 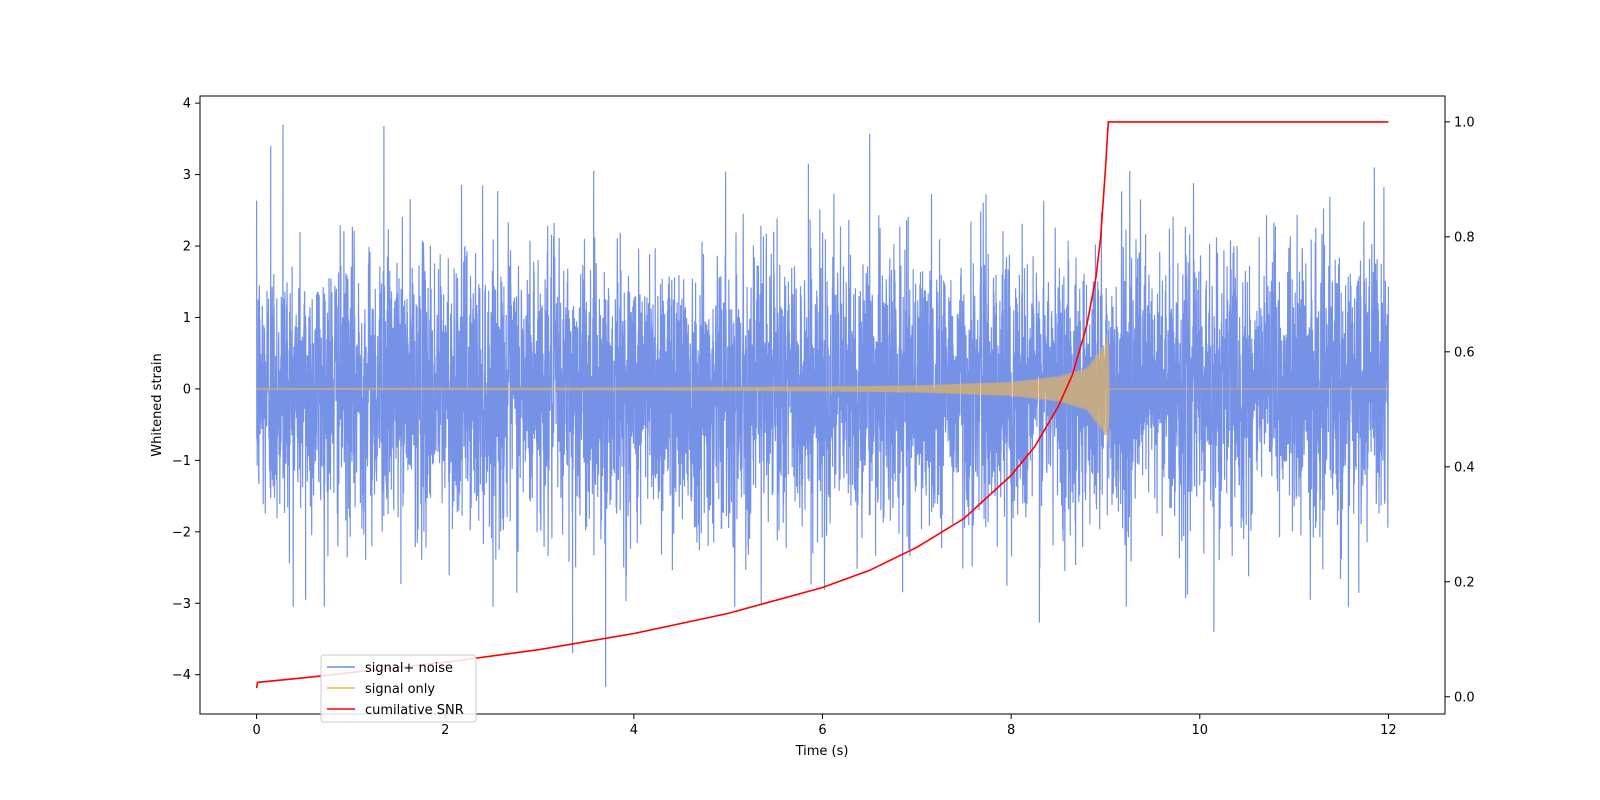 I want to click on legend: signal+ noise signal only cumilative SNR, so click(x=398, y=688).